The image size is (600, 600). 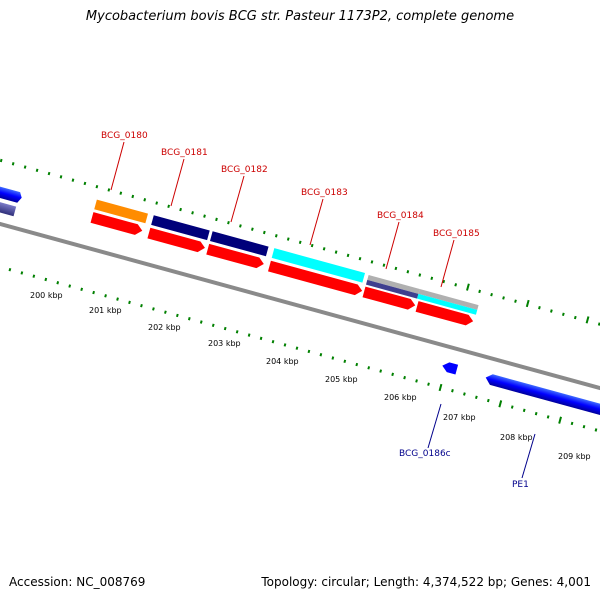 I want to click on gene-arrow-bcg-0186c, so click(x=450, y=368).